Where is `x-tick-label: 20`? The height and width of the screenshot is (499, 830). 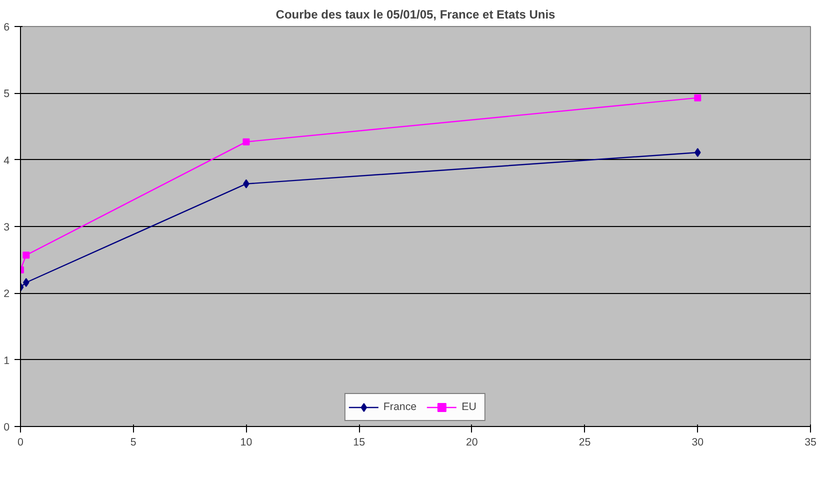 x-tick-label: 20 is located at coordinates (472, 442).